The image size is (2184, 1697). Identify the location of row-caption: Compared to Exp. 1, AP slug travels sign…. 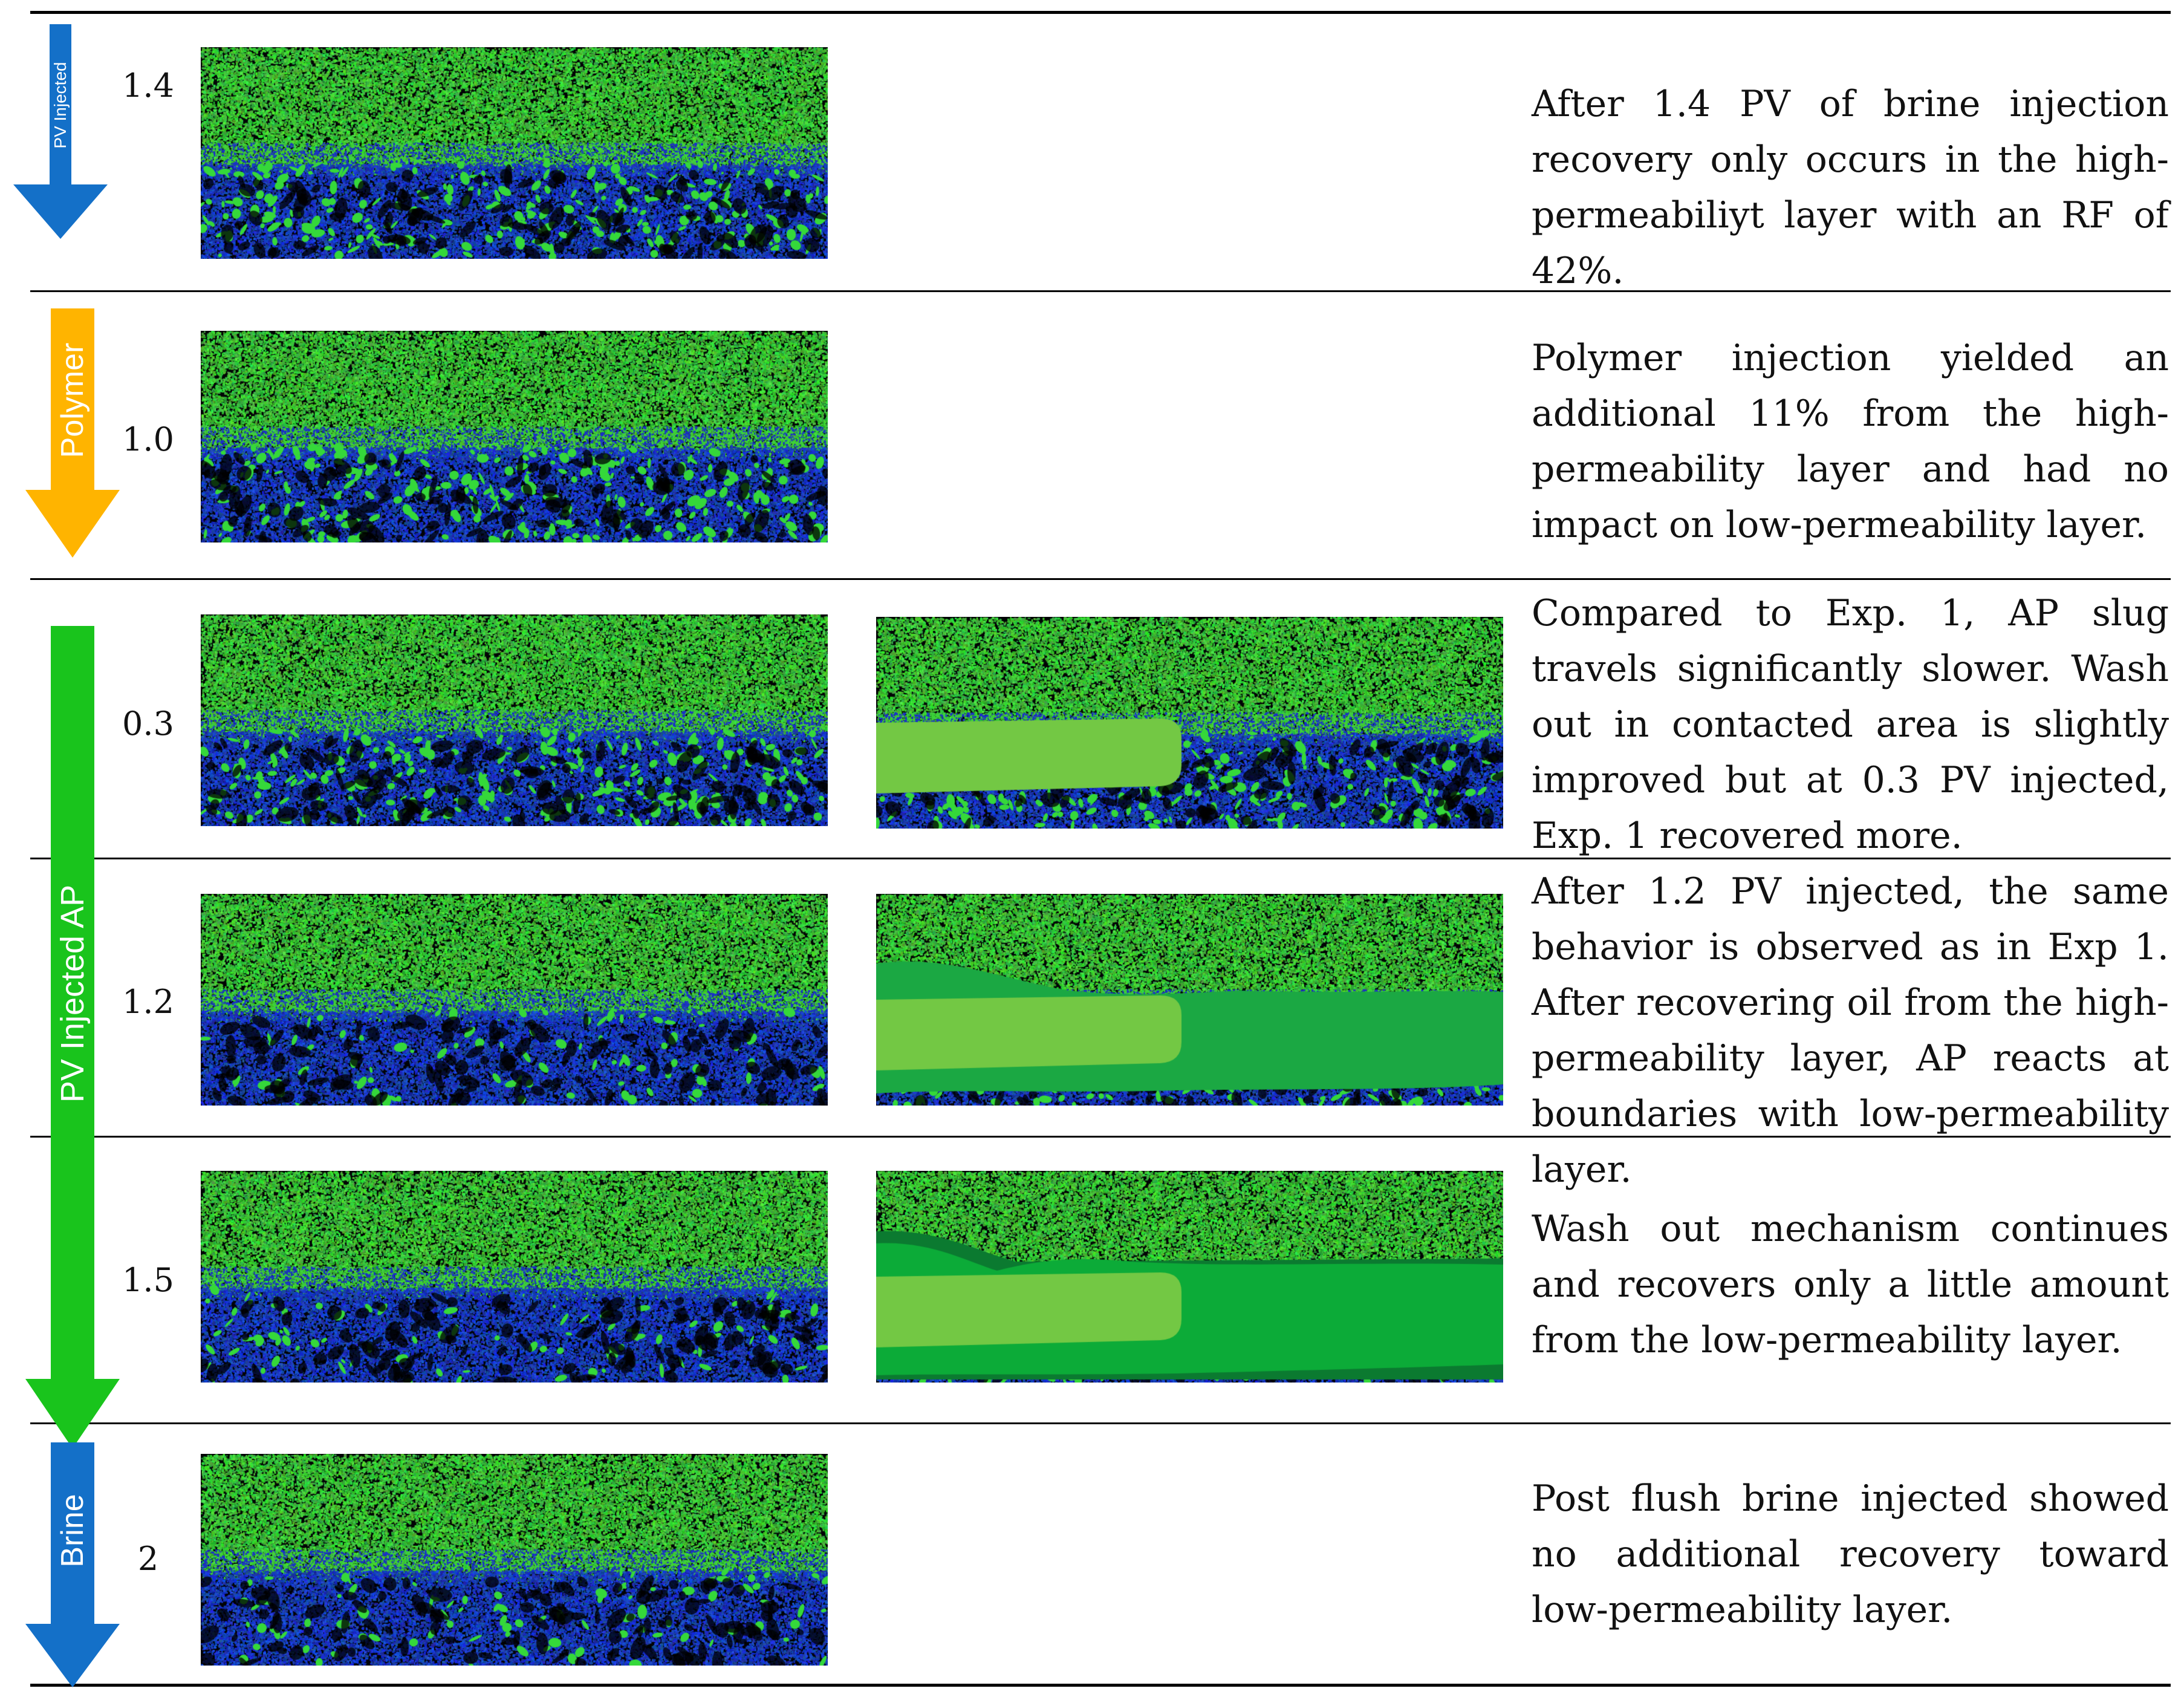
(1850, 724).